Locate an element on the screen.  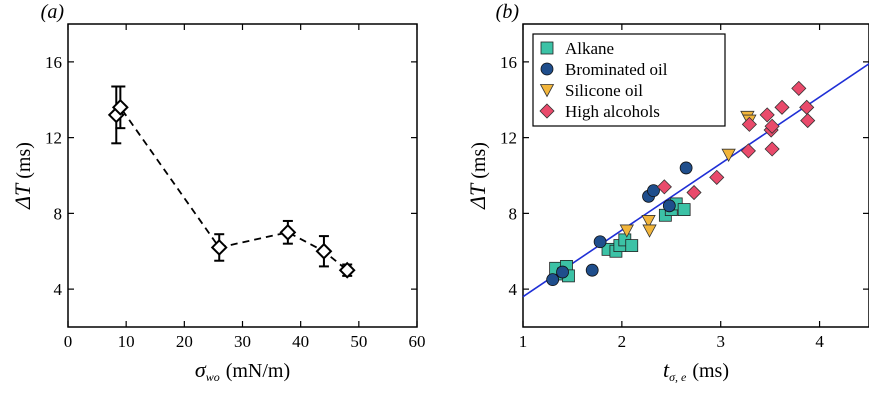
panel-b-ytick-label: 16 is located at coordinates (508, 62).